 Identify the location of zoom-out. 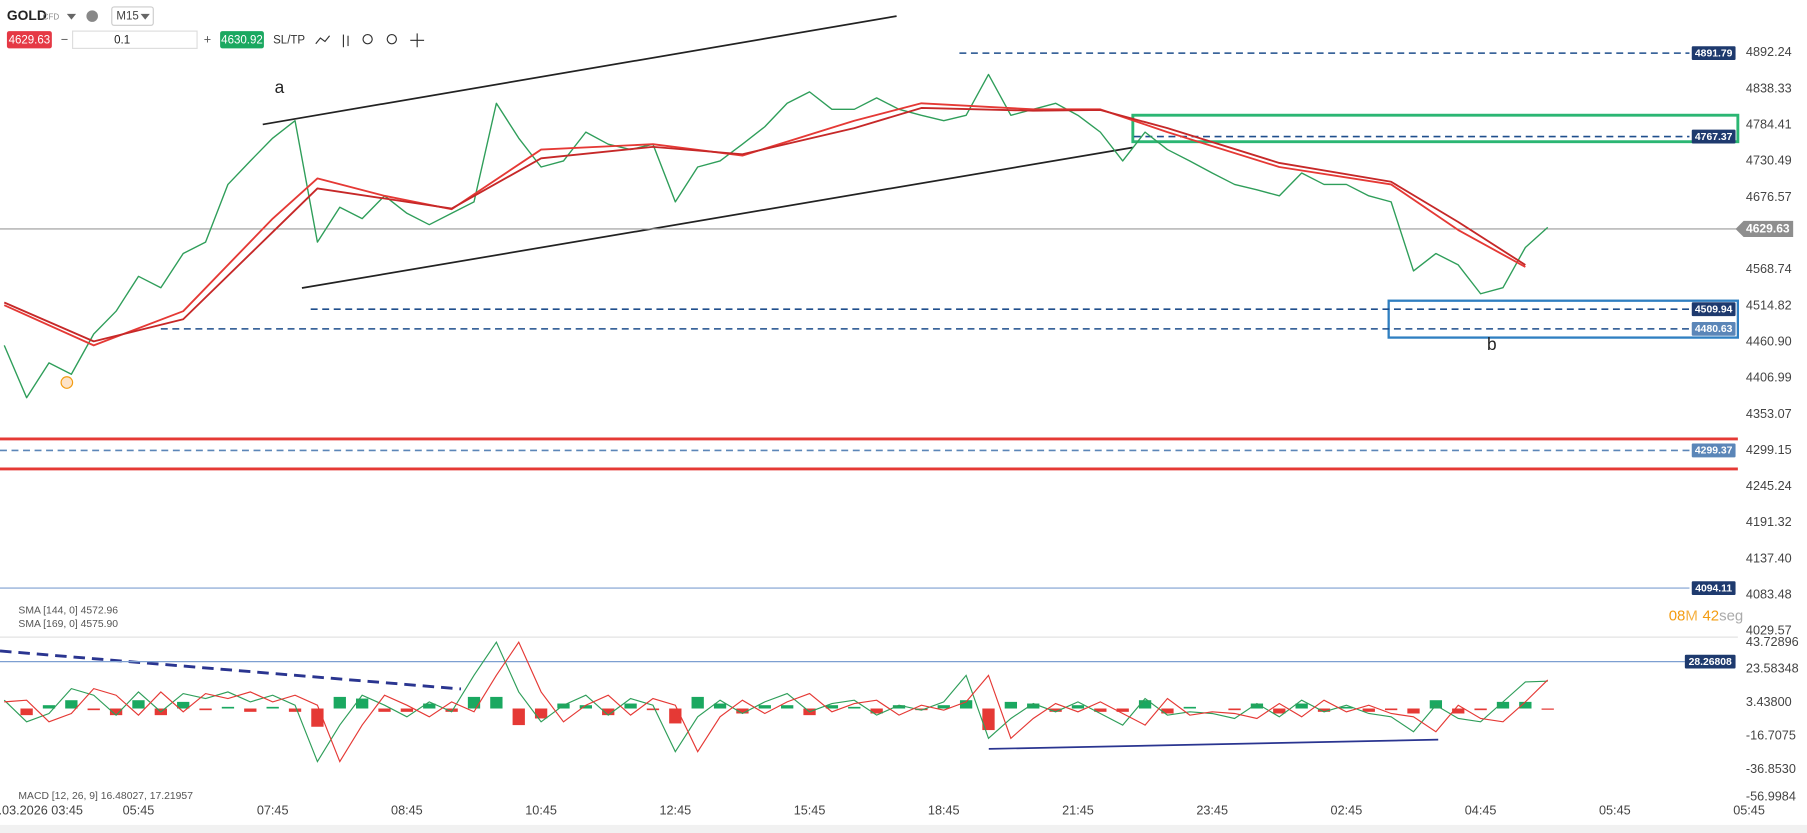
(367, 39).